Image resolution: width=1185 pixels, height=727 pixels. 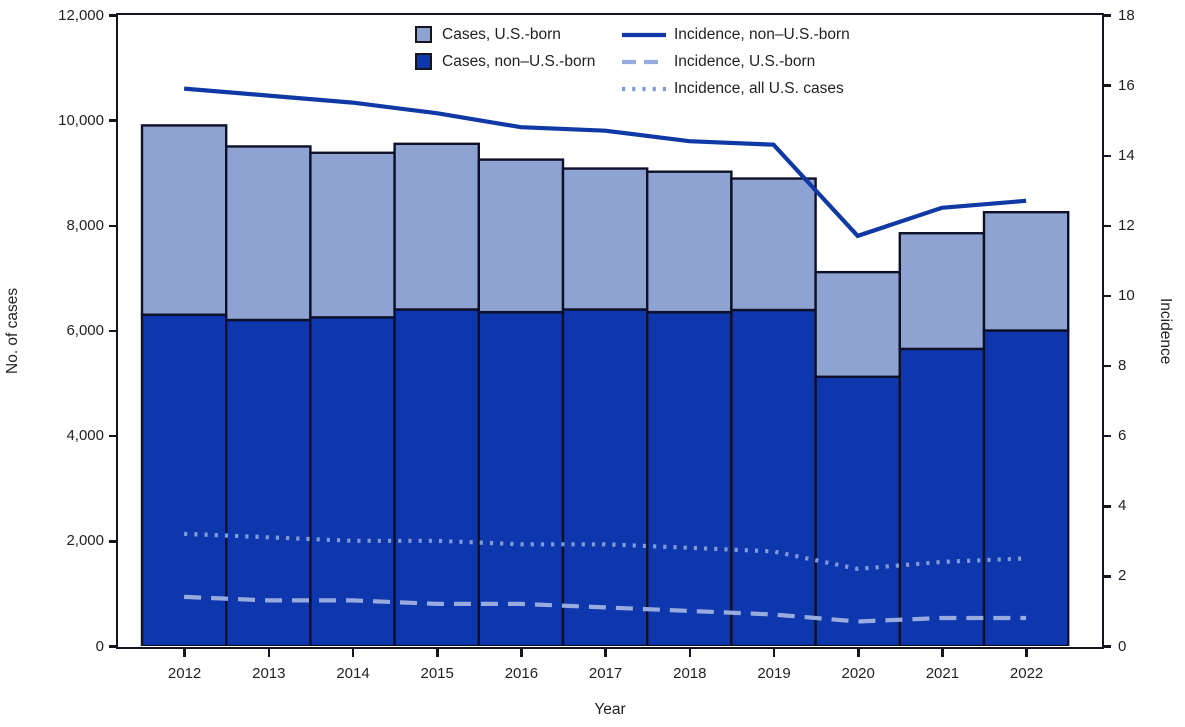 What do you see at coordinates (689, 242) in the screenshot?
I see `bar-segment-us-born-2018` at bounding box center [689, 242].